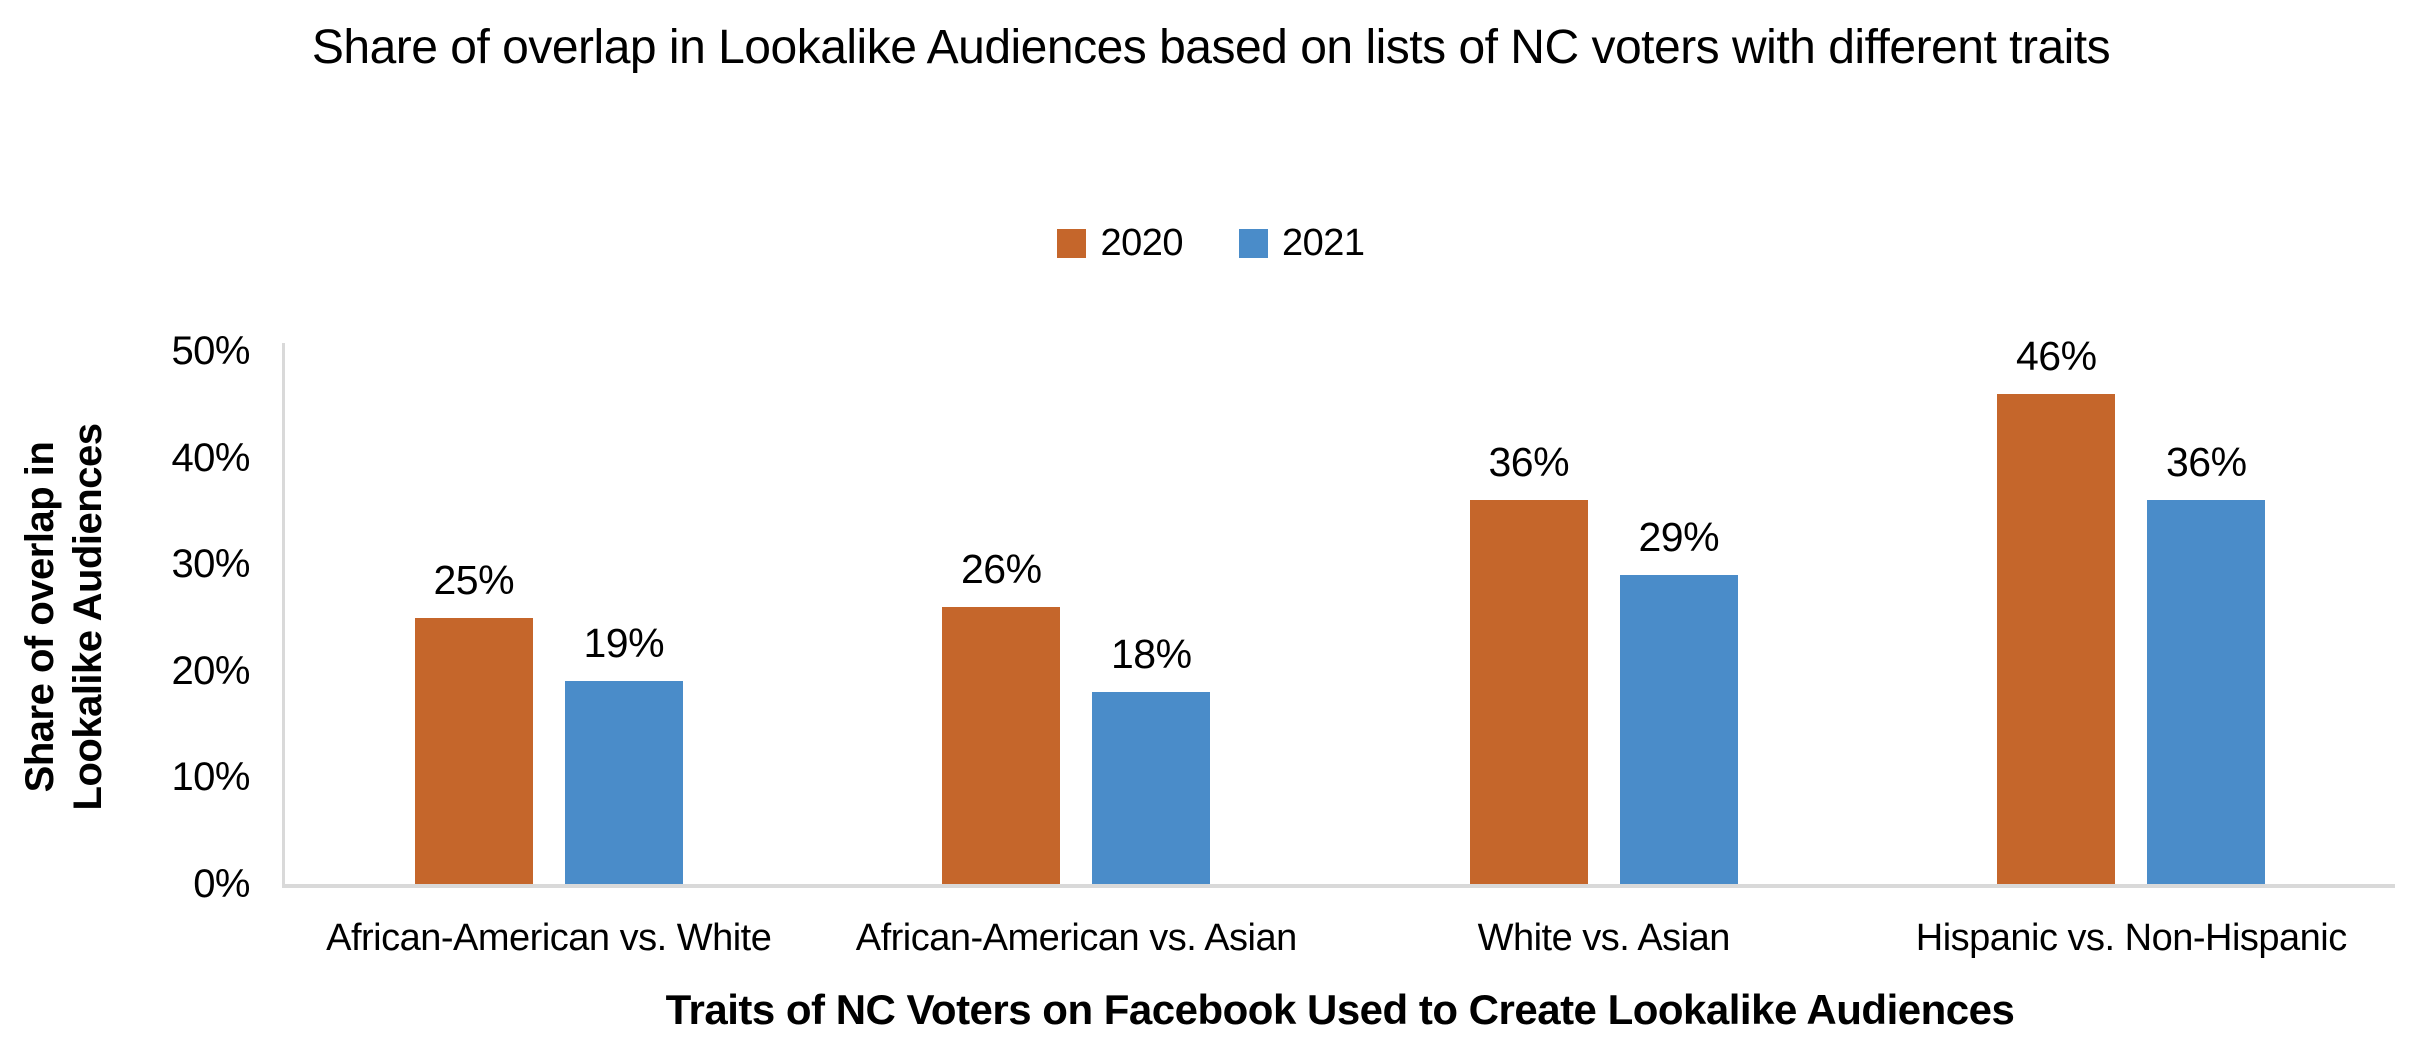 The image size is (2422, 1054). Describe the element at coordinates (1528, 661) in the screenshot. I see `bar-2020: 36%` at that location.